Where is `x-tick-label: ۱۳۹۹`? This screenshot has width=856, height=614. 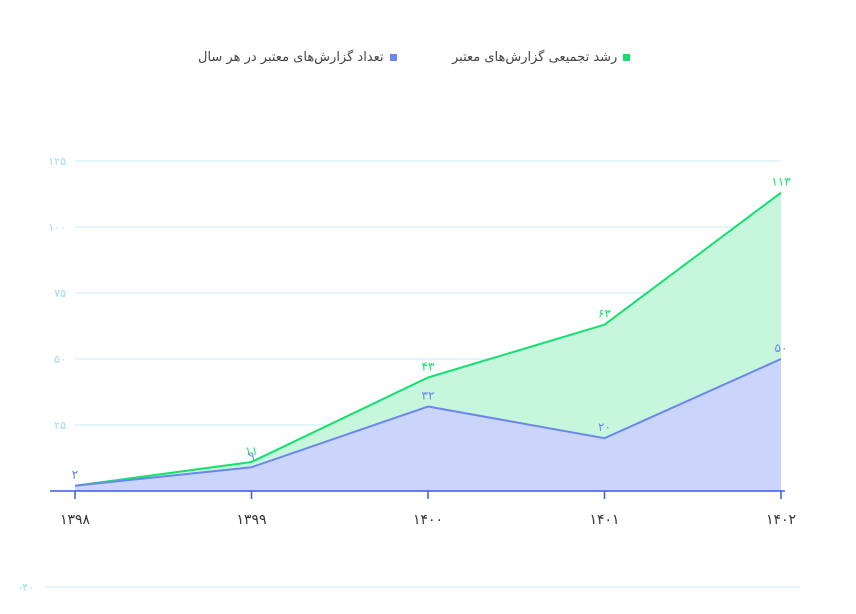
x-tick-label: ۱۳۹۹ is located at coordinates (251, 520).